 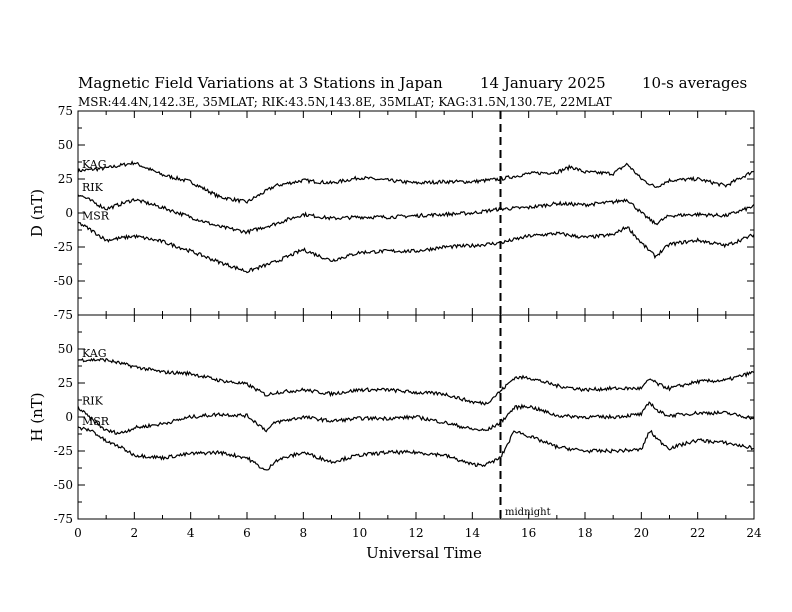 I want to click on y-tick-label: 75, so click(x=65, y=111).